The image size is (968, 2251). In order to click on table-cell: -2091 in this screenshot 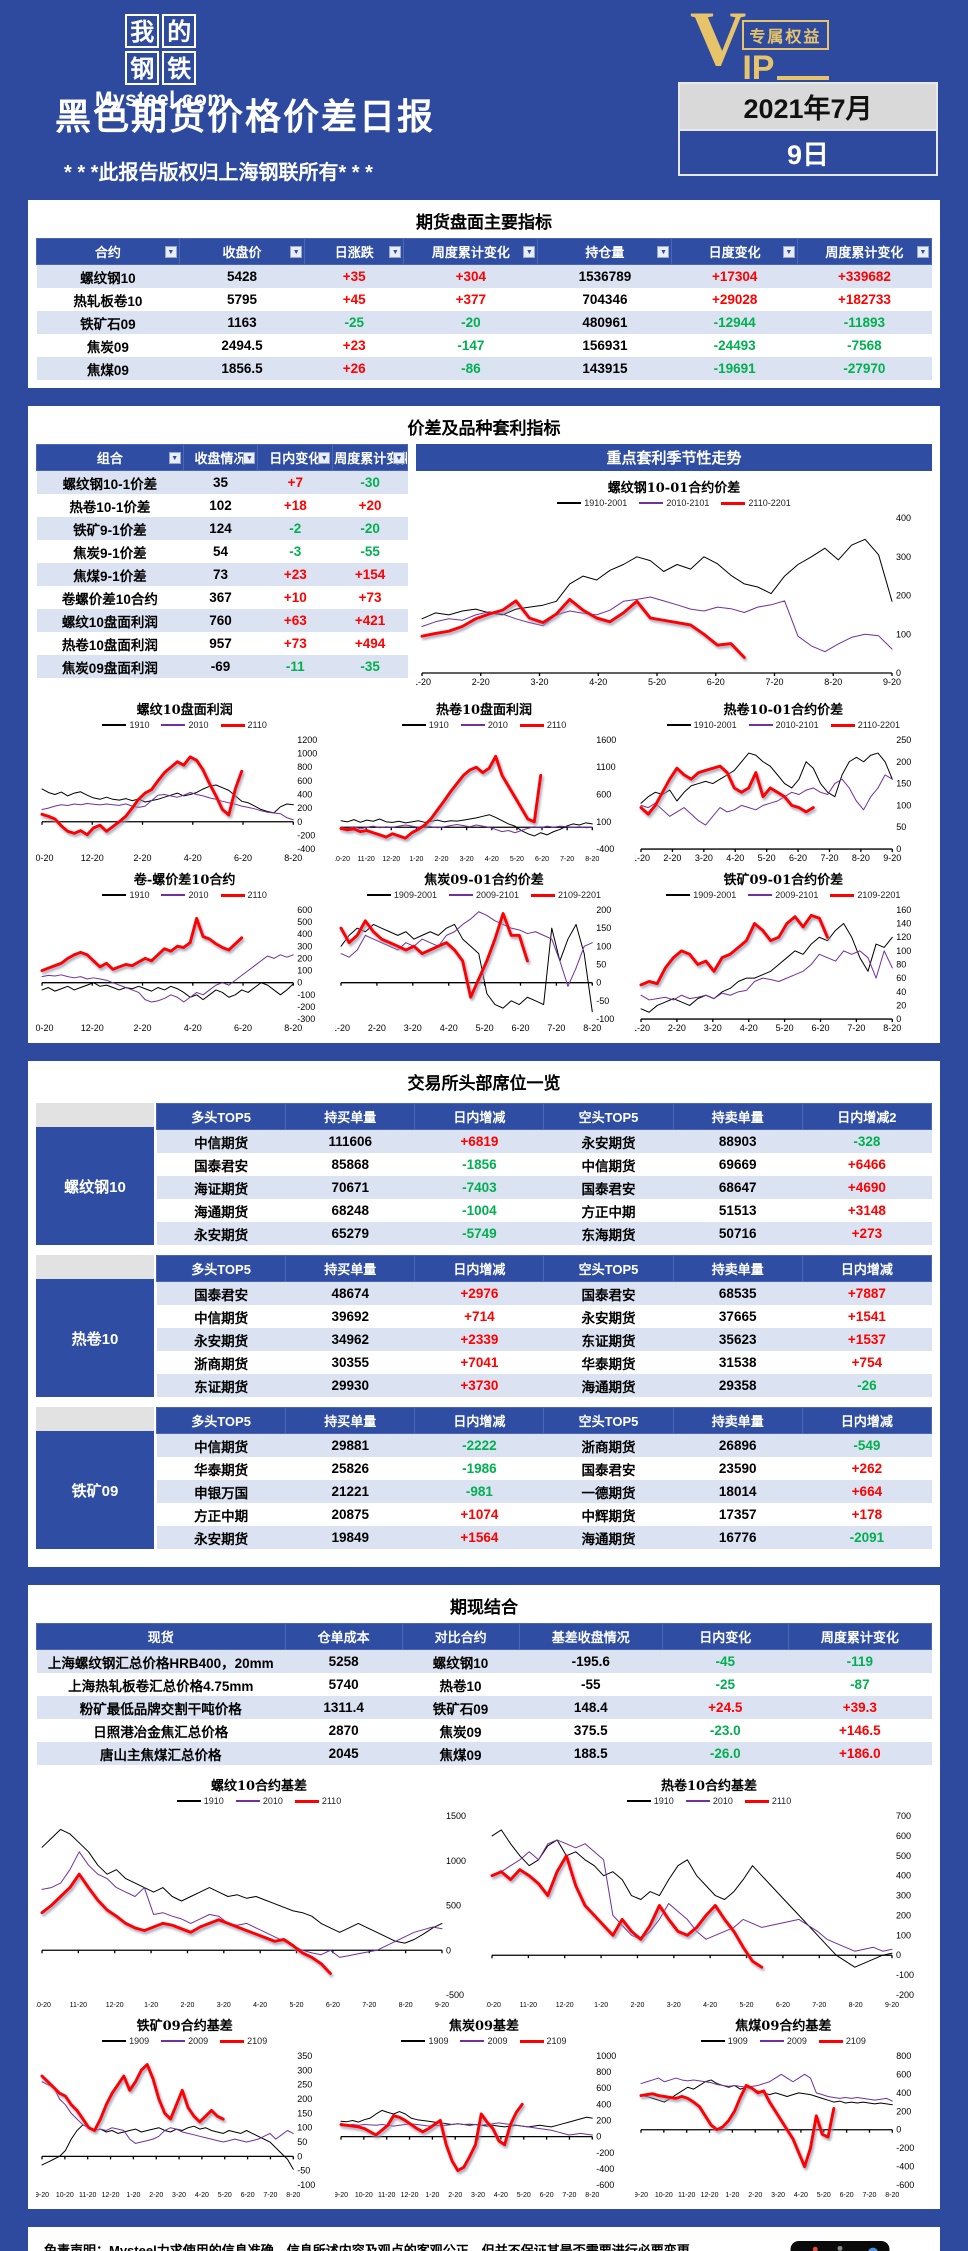, I will do `click(867, 1537)`.